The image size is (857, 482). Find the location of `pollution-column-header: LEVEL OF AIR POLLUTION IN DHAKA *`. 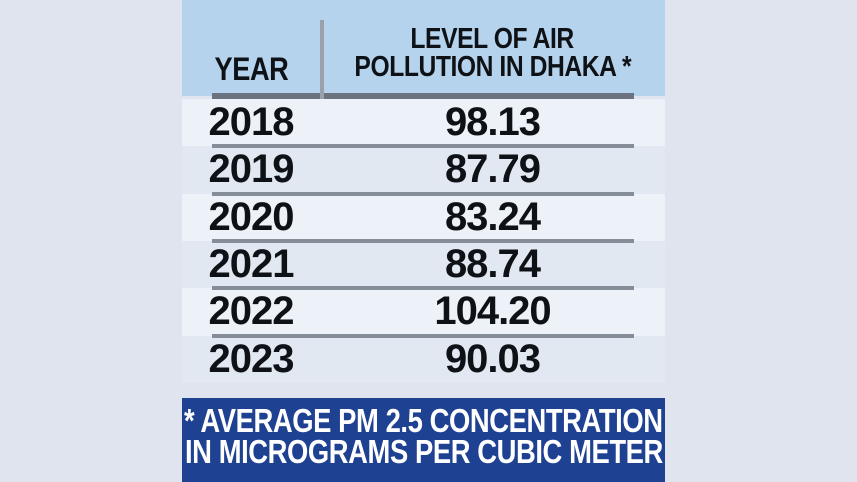

pollution-column-header: LEVEL OF AIR POLLUTION IN DHAKA * is located at coordinates (492, 48).